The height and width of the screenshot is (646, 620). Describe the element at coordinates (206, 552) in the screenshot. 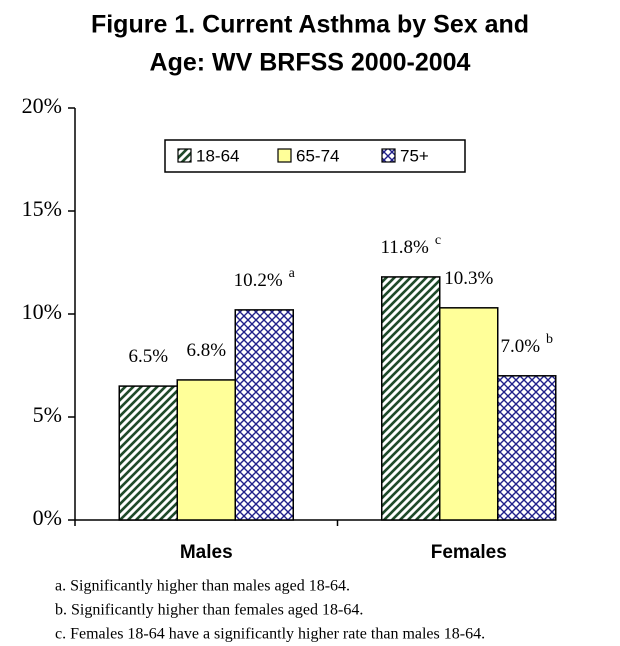

I see `x-tick-label: Males` at that location.